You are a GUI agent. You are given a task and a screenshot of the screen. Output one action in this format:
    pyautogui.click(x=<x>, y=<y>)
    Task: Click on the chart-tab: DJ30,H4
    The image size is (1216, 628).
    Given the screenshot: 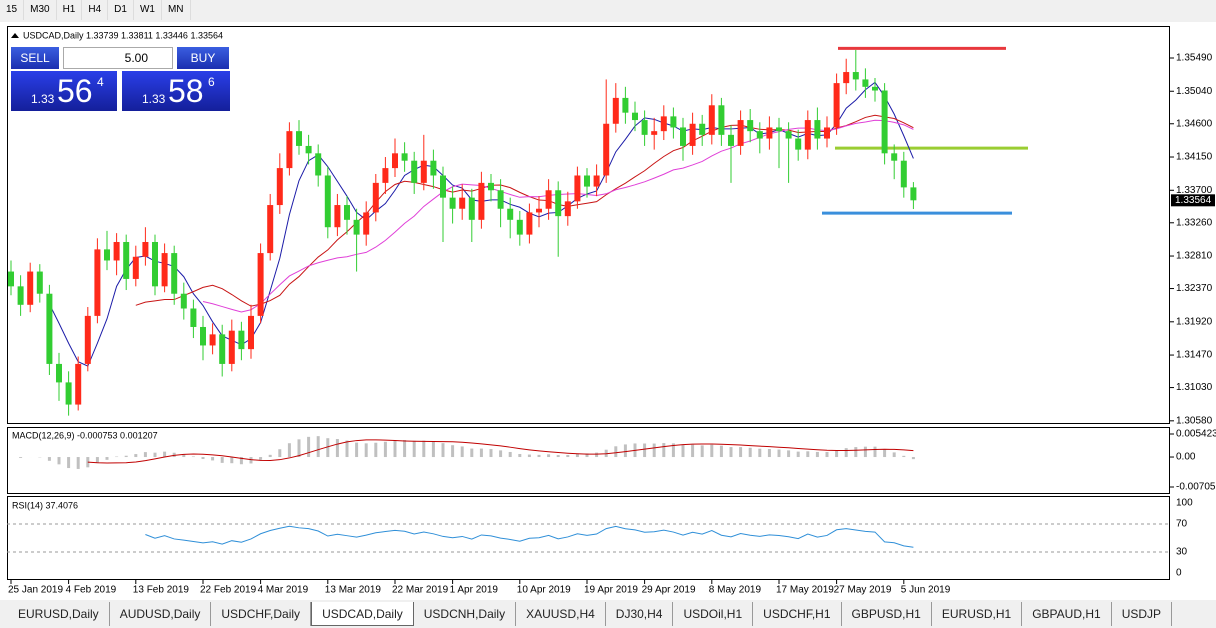 What is the action you would take?
    pyautogui.click(x=640, y=614)
    